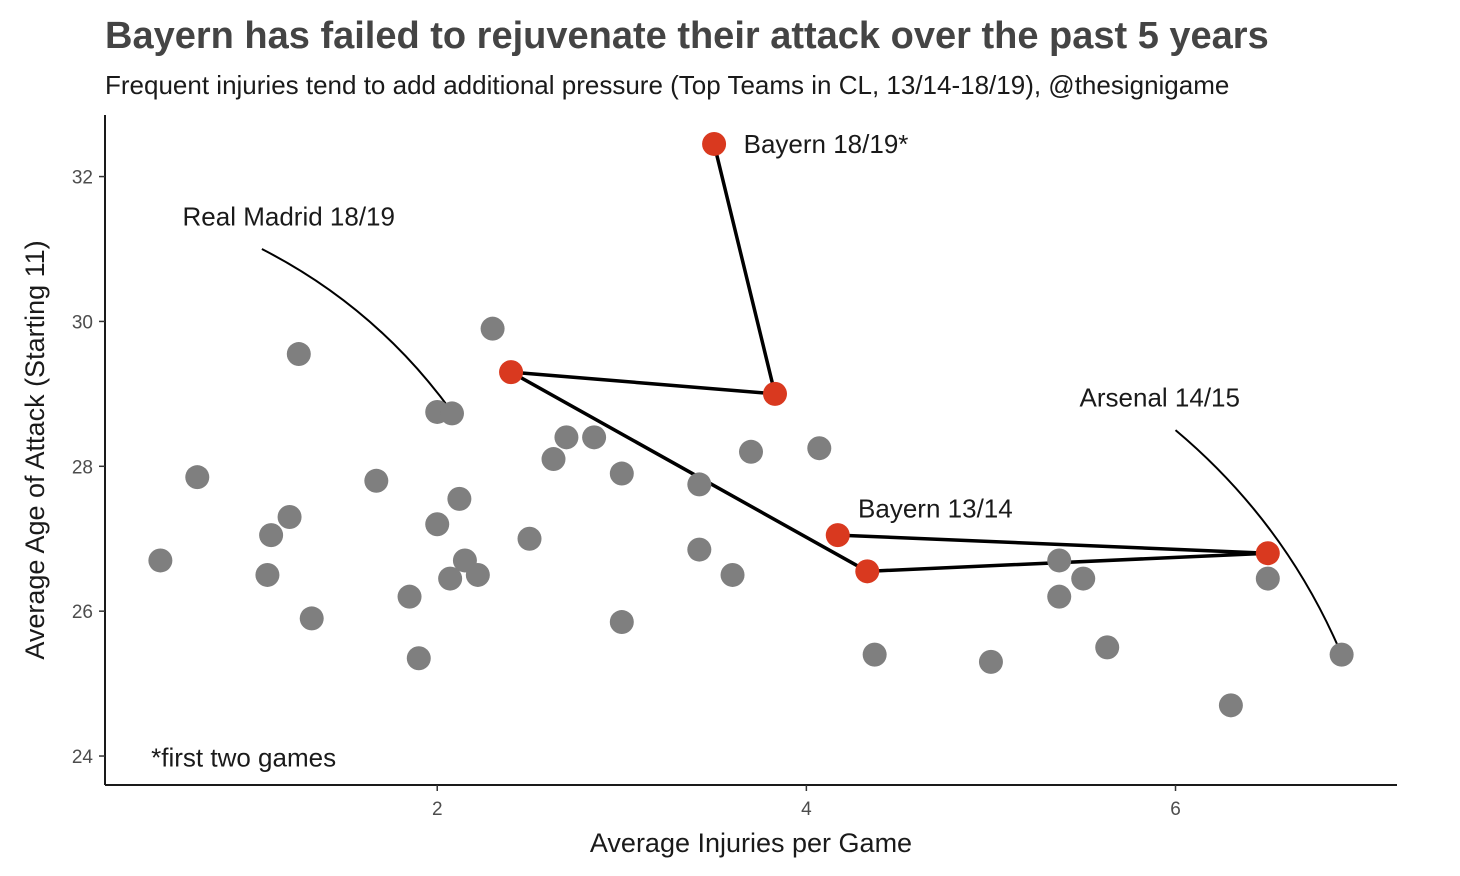  What do you see at coordinates (35, 449) in the screenshot?
I see `y-axis-label: Average Age of Attack (Starting 11)` at bounding box center [35, 449].